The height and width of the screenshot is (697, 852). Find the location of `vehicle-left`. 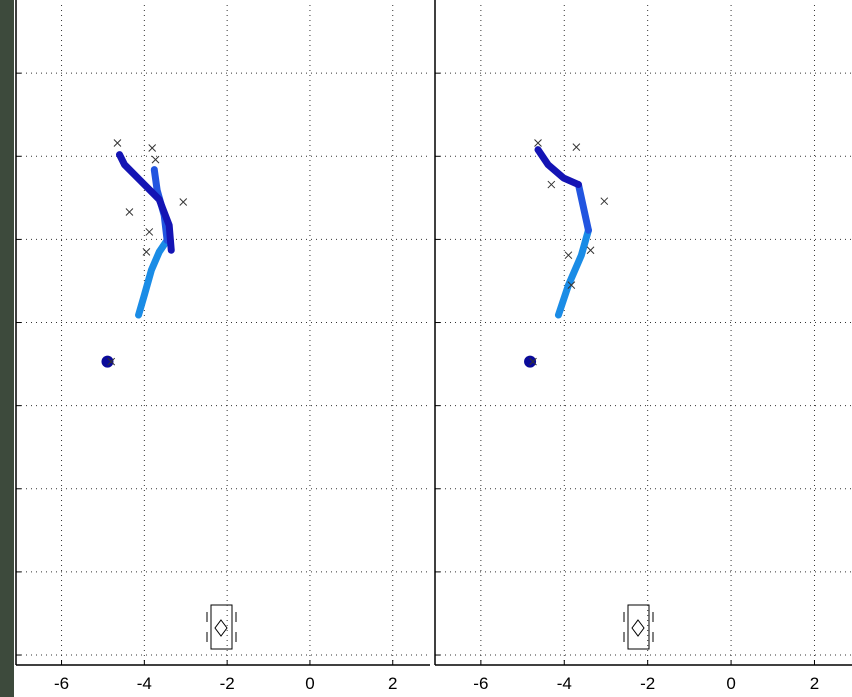

vehicle-left is located at coordinates (221, 627).